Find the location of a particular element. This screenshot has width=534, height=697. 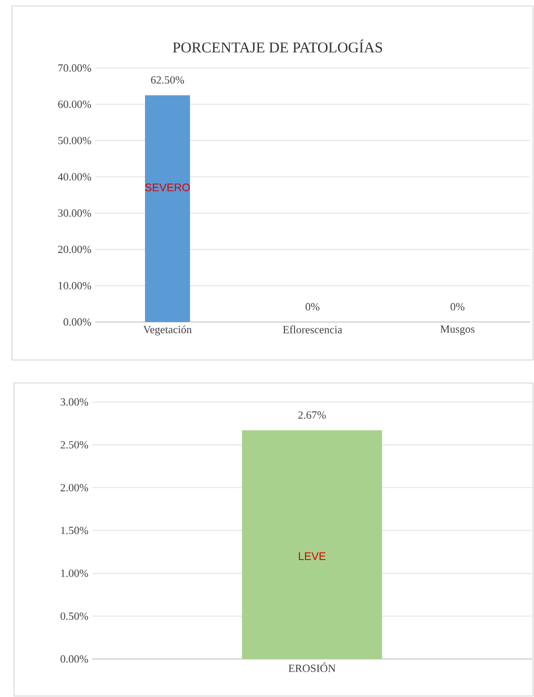

annotation: LEVE is located at coordinates (312, 556).